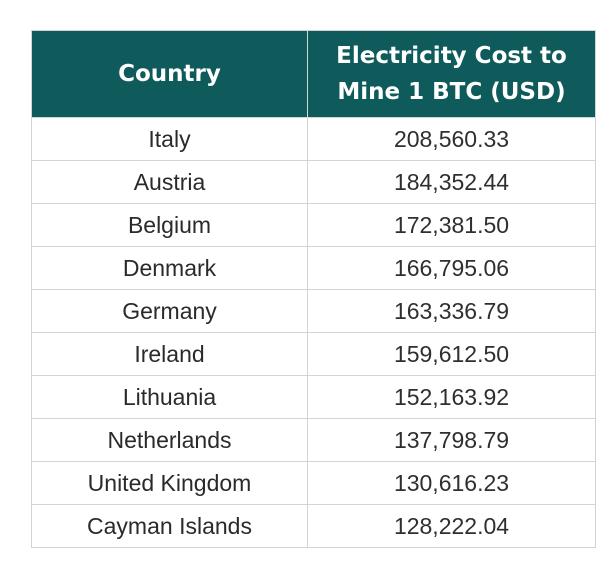  What do you see at coordinates (169, 354) in the screenshot?
I see `country-cell: Ireland` at bounding box center [169, 354].